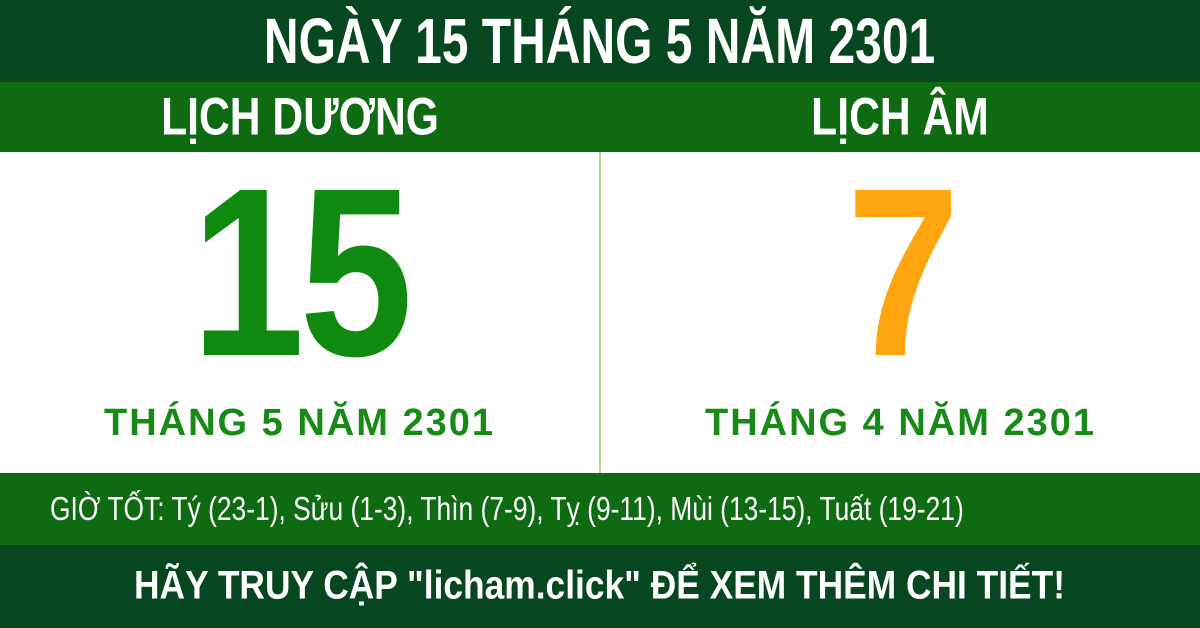 This screenshot has height=628, width=1200. Describe the element at coordinates (302, 272) in the screenshot. I see `solar-day-number: 15` at that location.